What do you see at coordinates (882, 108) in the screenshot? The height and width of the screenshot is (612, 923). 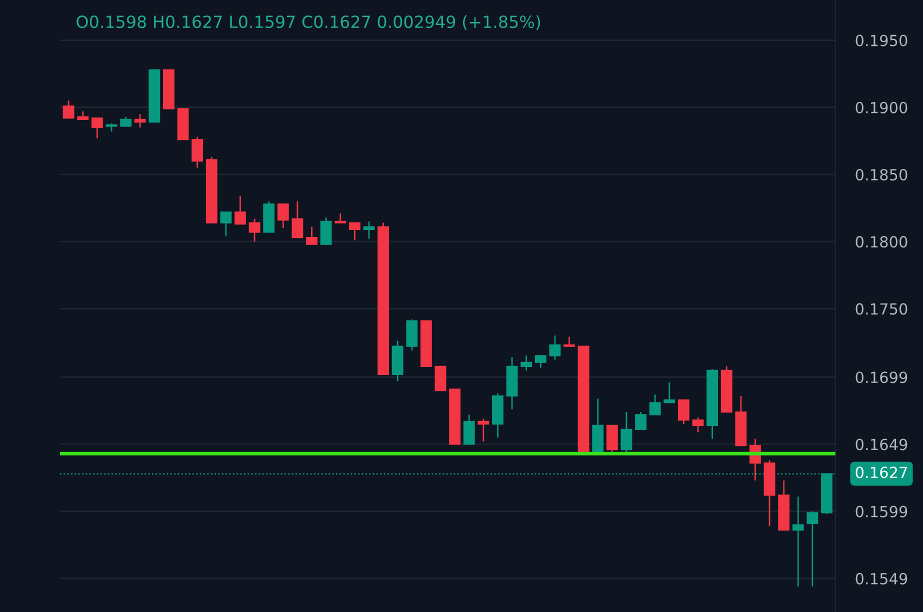 I see `y-tick-label: 0.1900` at bounding box center [882, 108].